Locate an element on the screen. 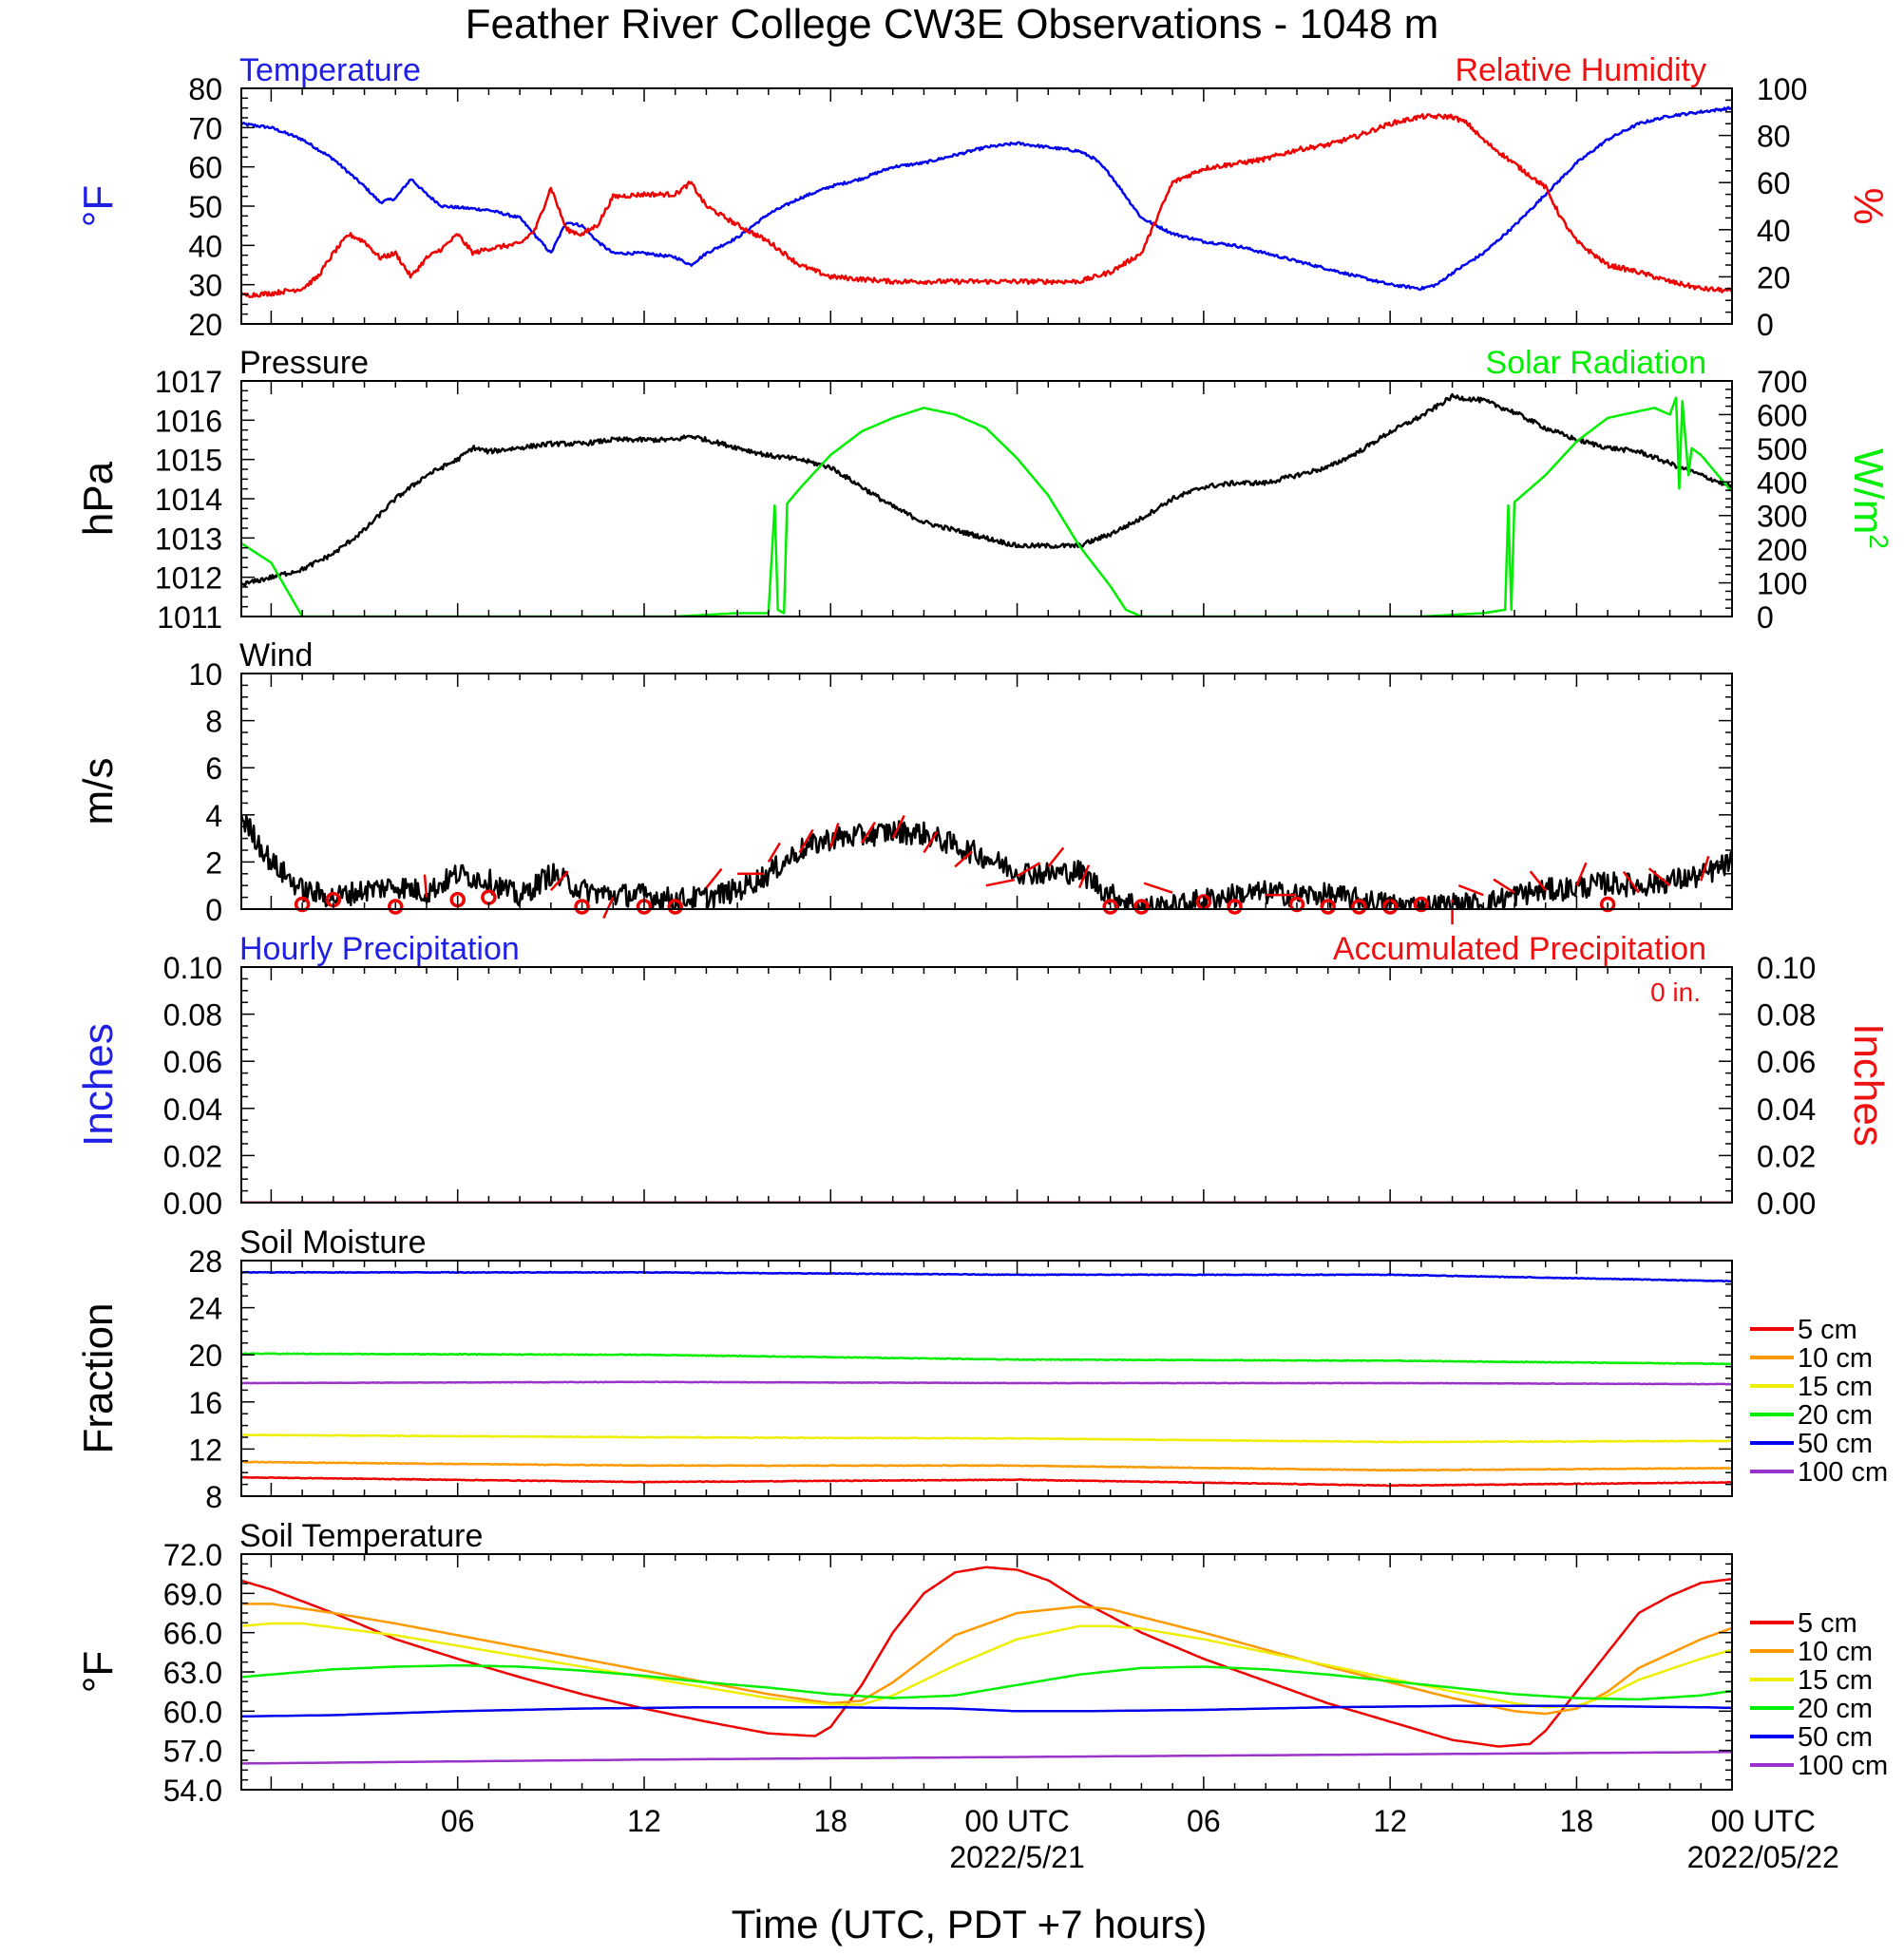 Image resolution: width=1904 pixels, height=1955 pixels. y-tick-label-right: 0.10 is located at coordinates (1786, 968).